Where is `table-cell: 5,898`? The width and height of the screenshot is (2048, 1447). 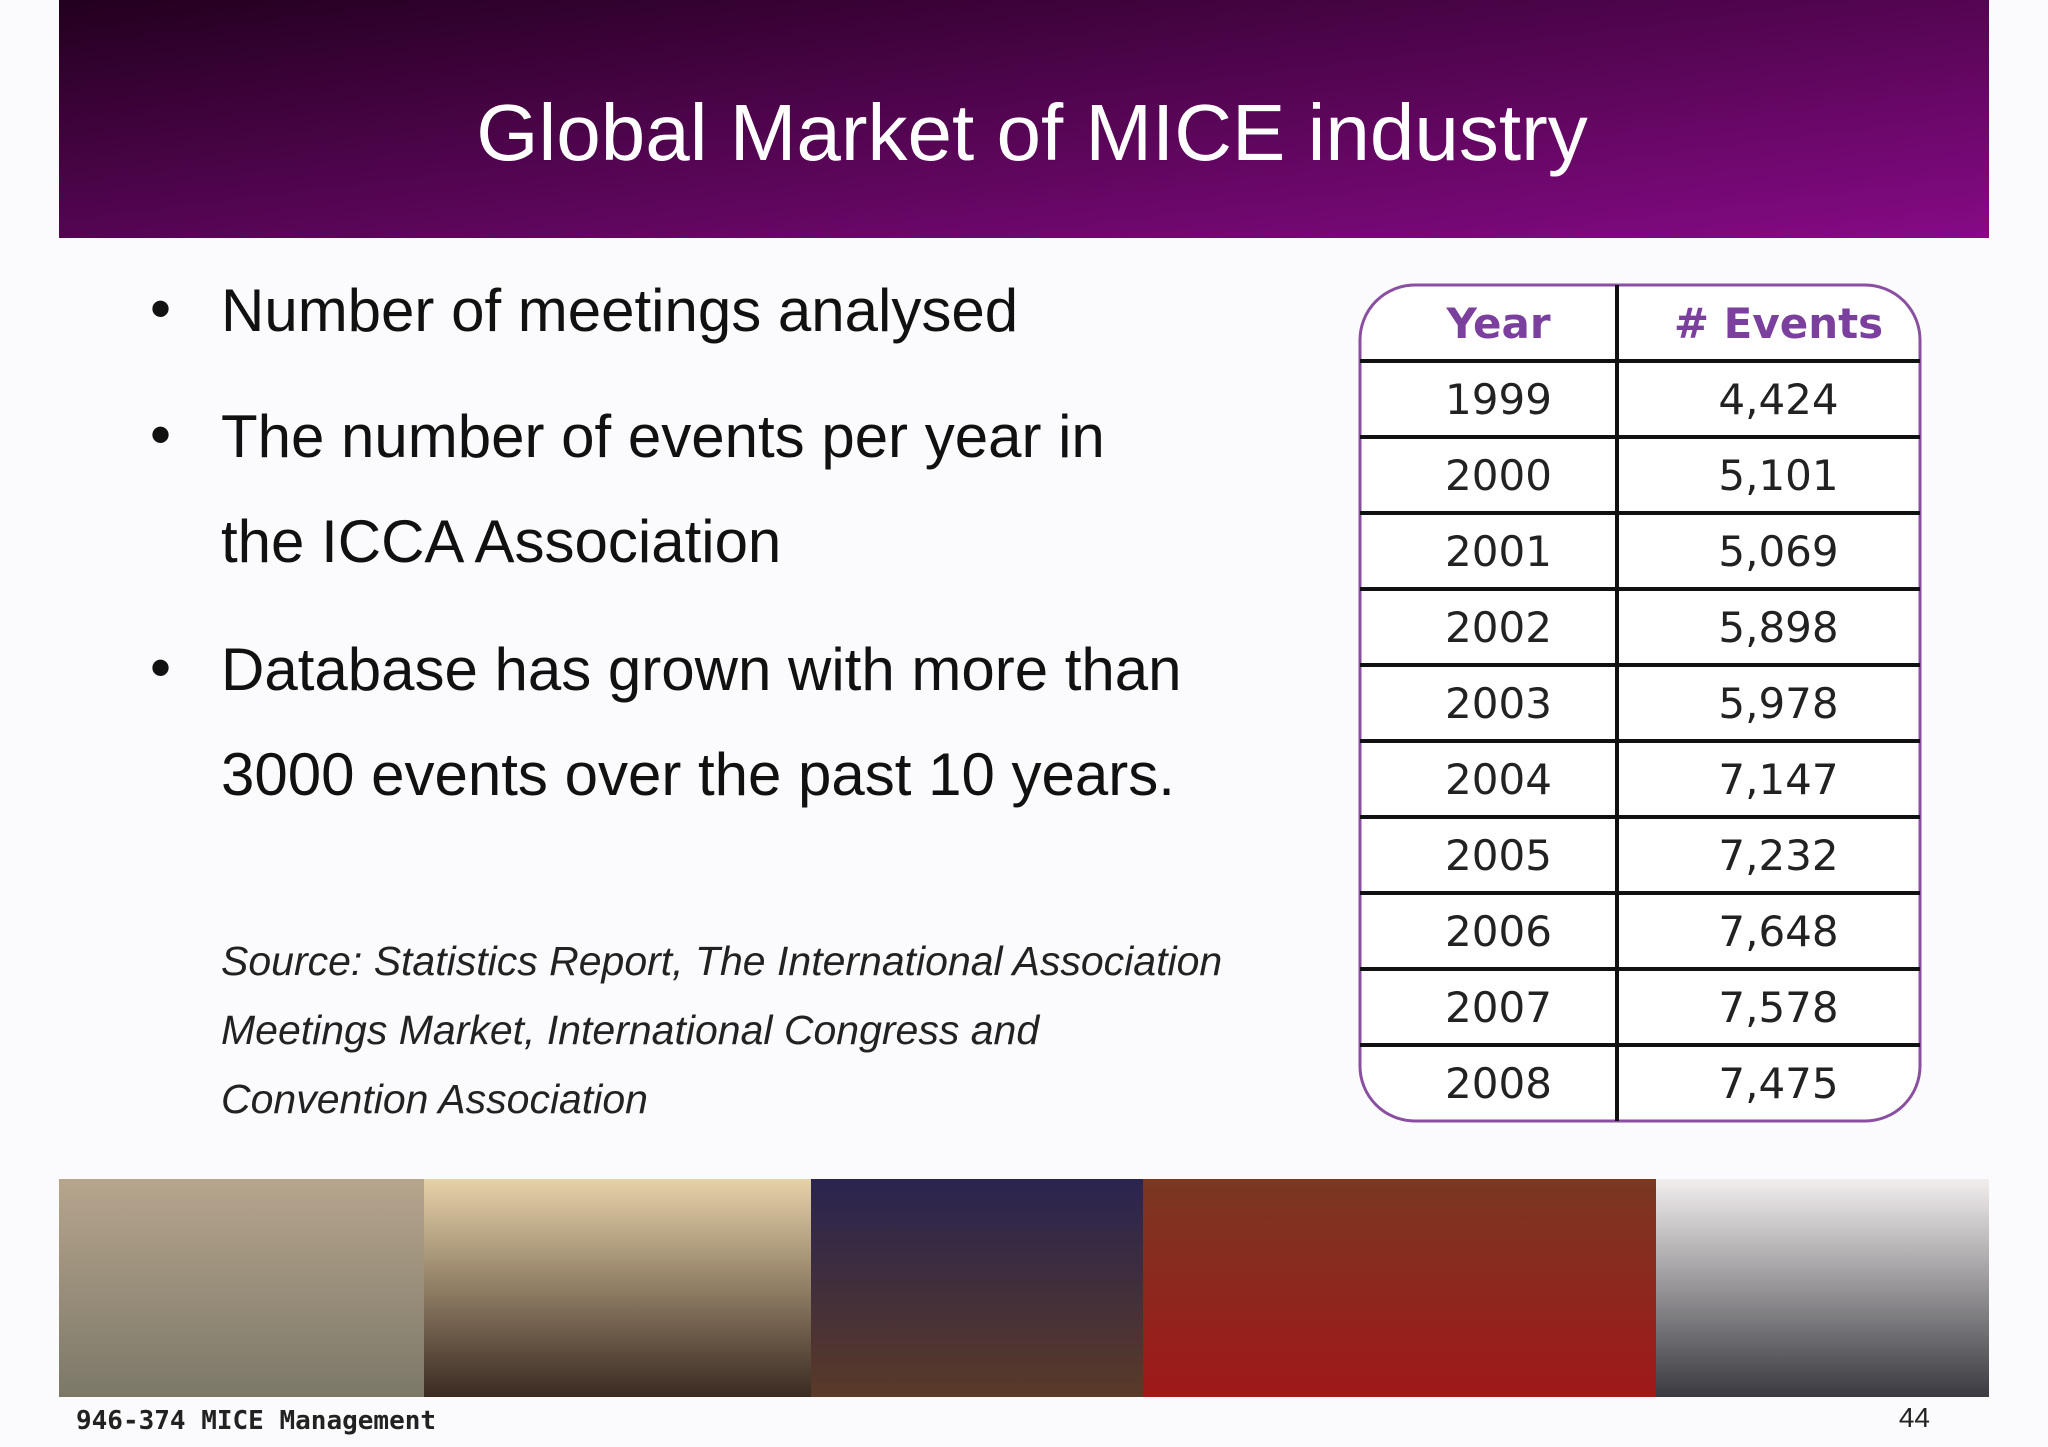
table-cell: 5,898 is located at coordinates (1778, 627).